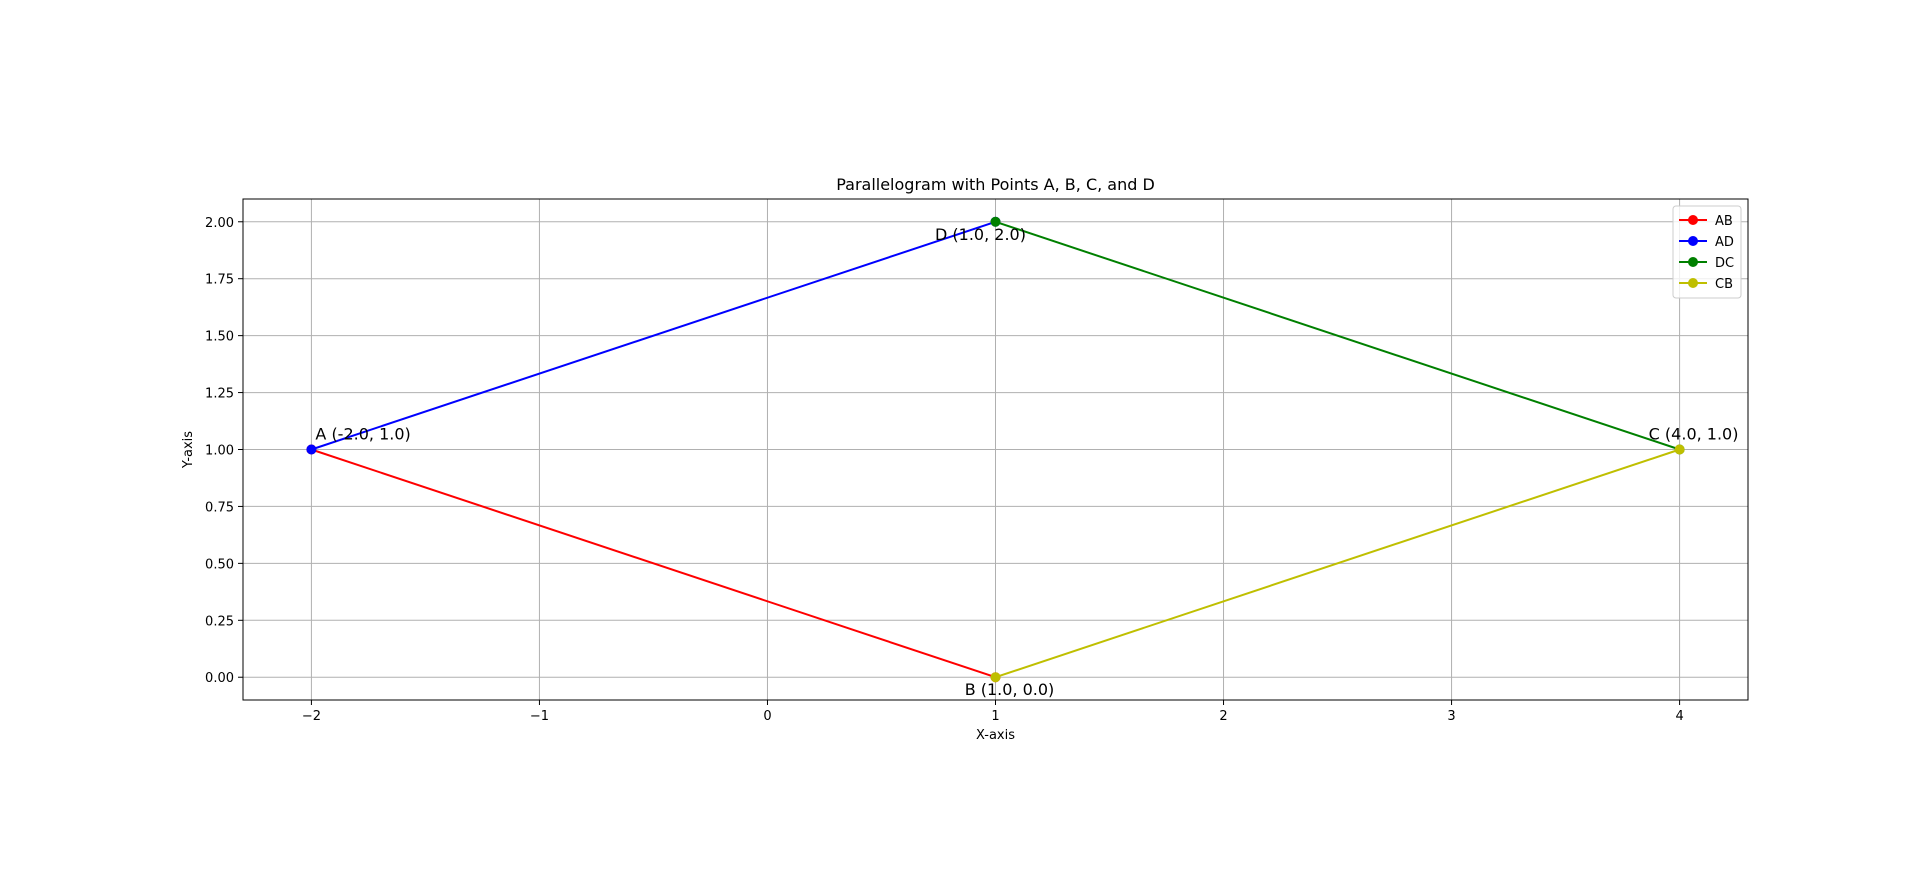 This screenshot has height=881, width=1920. What do you see at coordinates (1223, 716) in the screenshot?
I see `x-tick-label: 2` at bounding box center [1223, 716].